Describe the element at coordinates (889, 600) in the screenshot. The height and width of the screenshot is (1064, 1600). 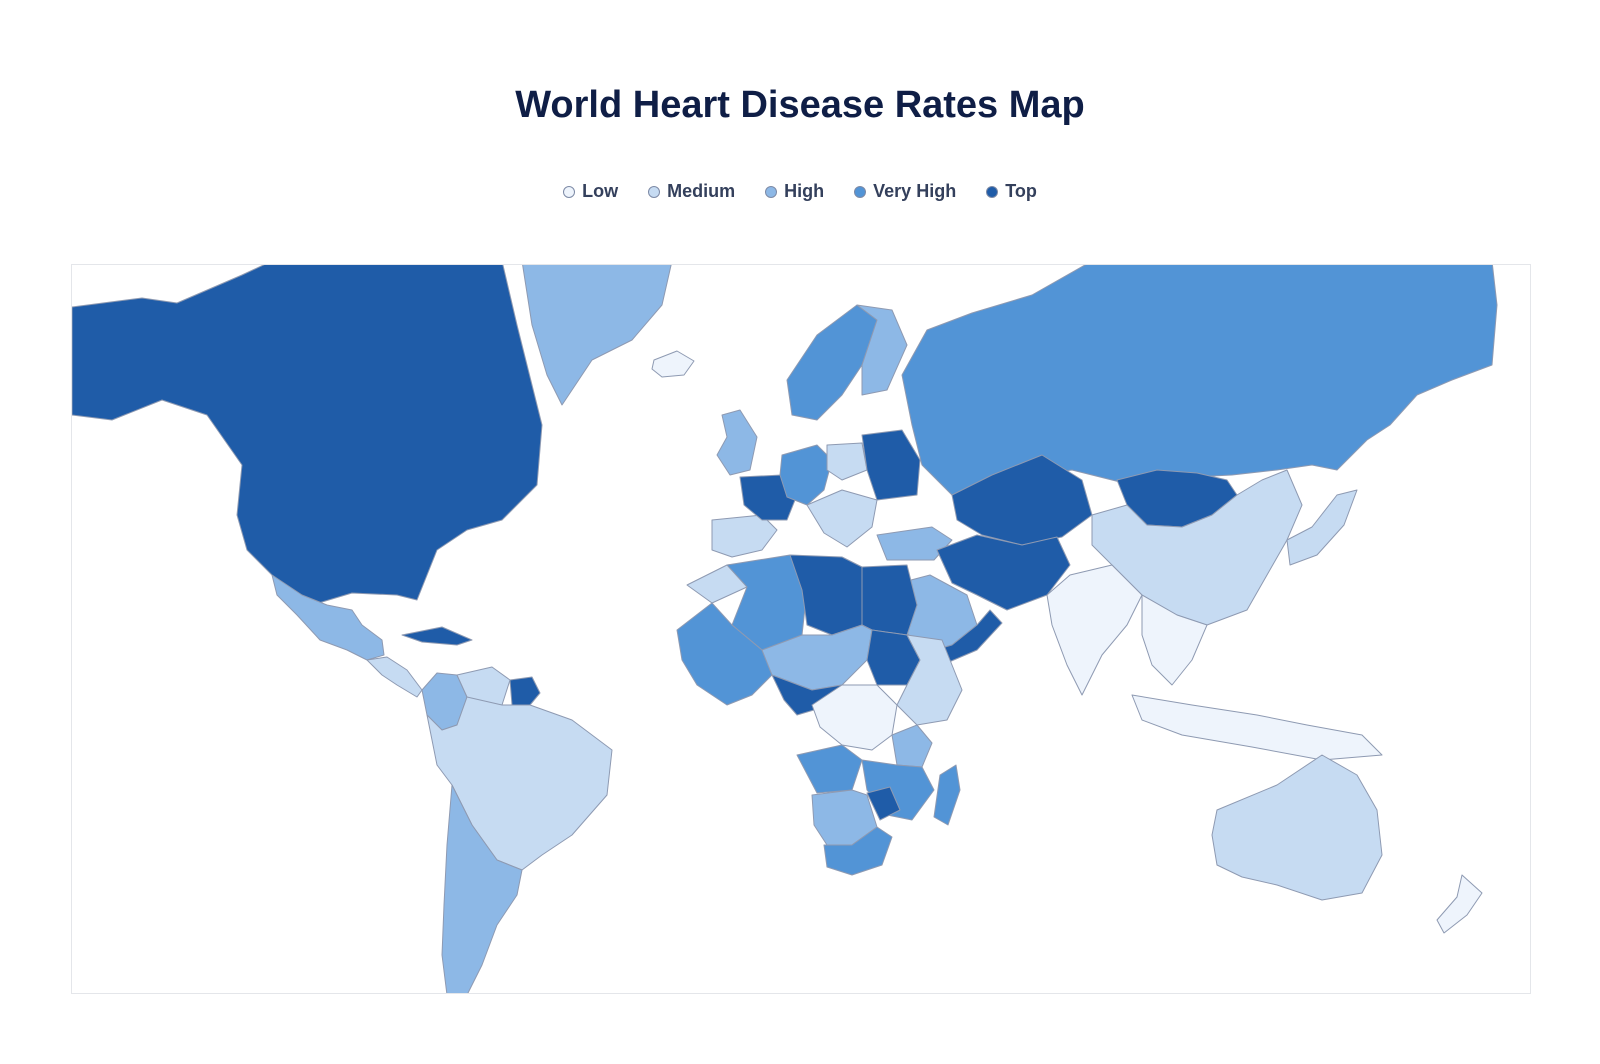
I see `region-egypt` at that location.